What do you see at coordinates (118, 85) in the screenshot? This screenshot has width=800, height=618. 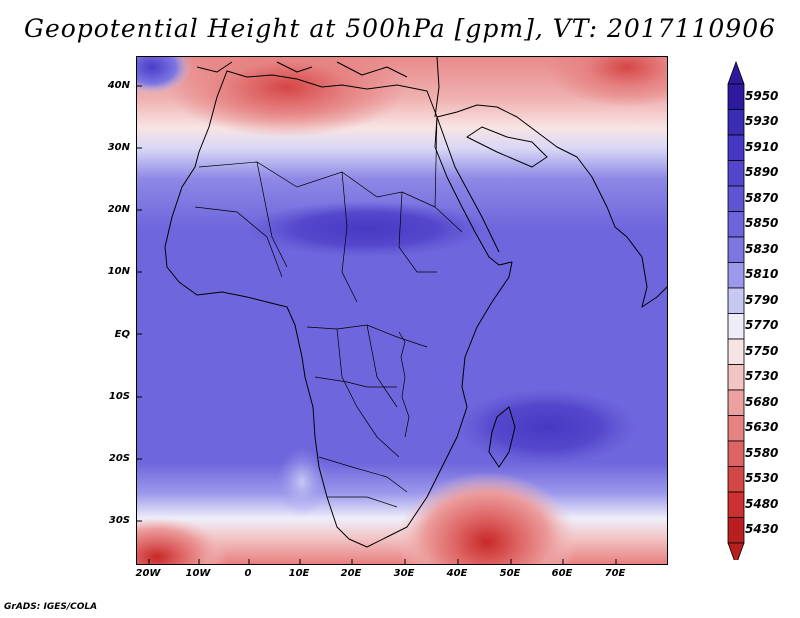 I see `lat-label-40n: 40N` at bounding box center [118, 85].